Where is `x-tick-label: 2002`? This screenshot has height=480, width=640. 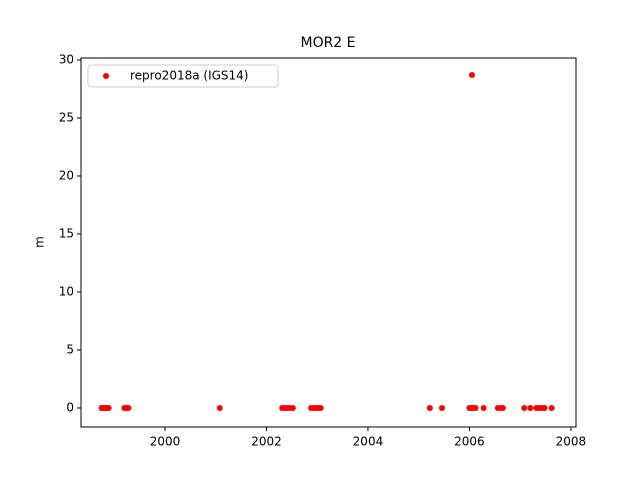
x-tick-label: 2002 is located at coordinates (266, 442).